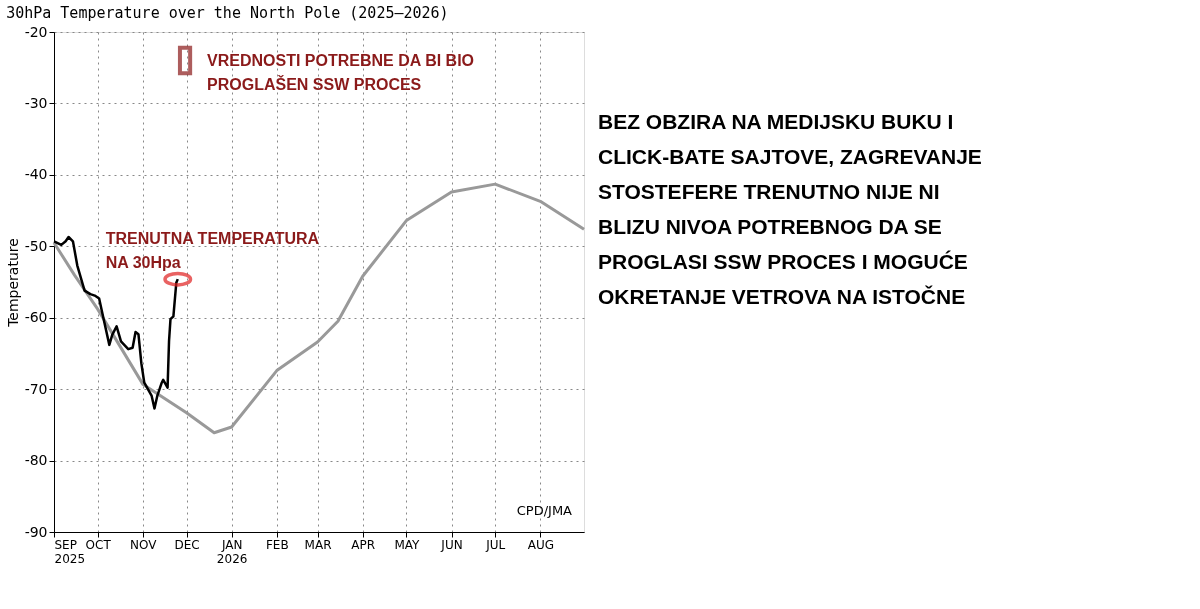  Describe the element at coordinates (451, 544) in the screenshot. I see `x-tick-label: JUN` at that location.